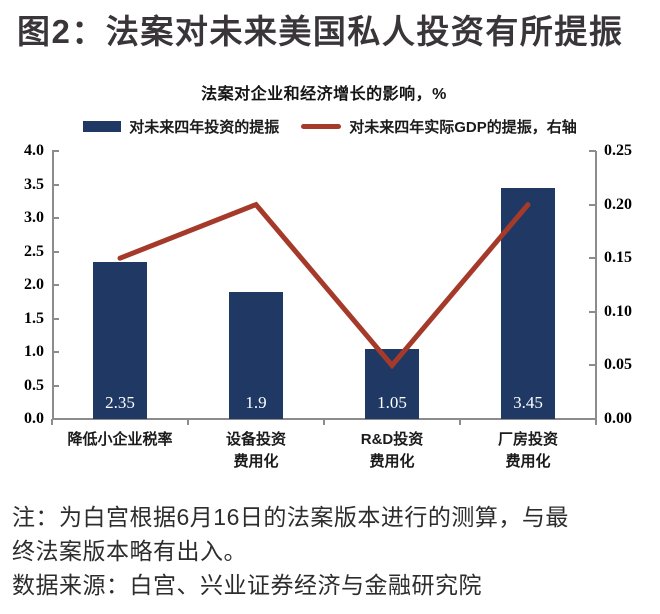 Image resolution: width=660 pixels, height=614 pixels. Describe the element at coordinates (596, 285) in the screenshot. I see `right-axis-line` at that location.